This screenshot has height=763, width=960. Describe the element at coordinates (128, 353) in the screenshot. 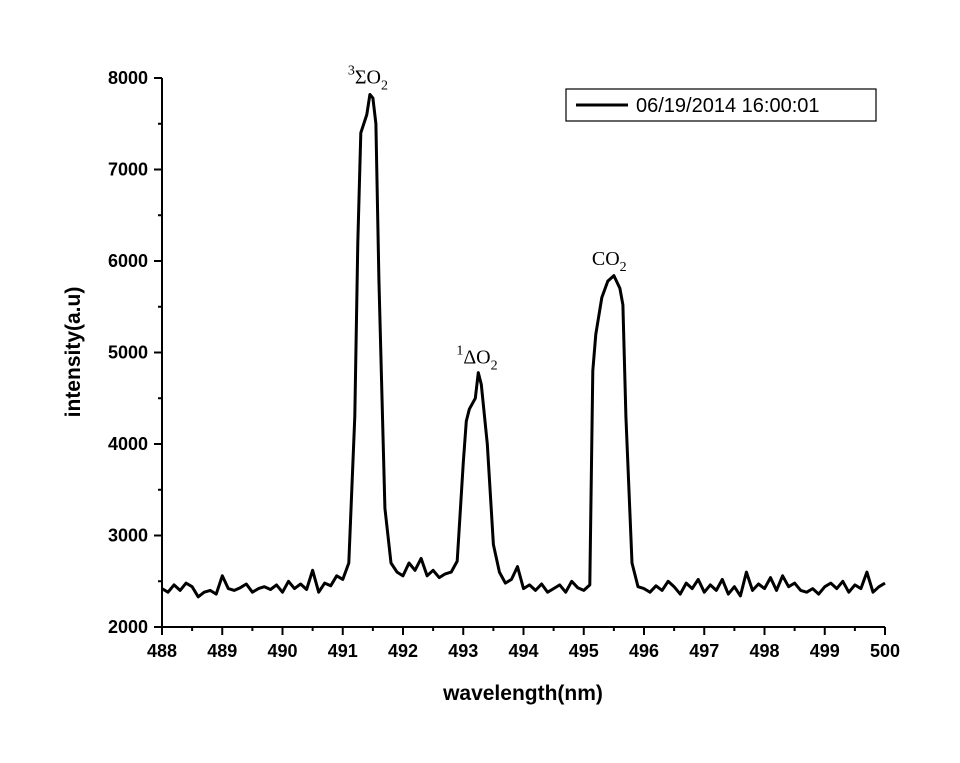

I see `y-tick-label: 5000` at that location.